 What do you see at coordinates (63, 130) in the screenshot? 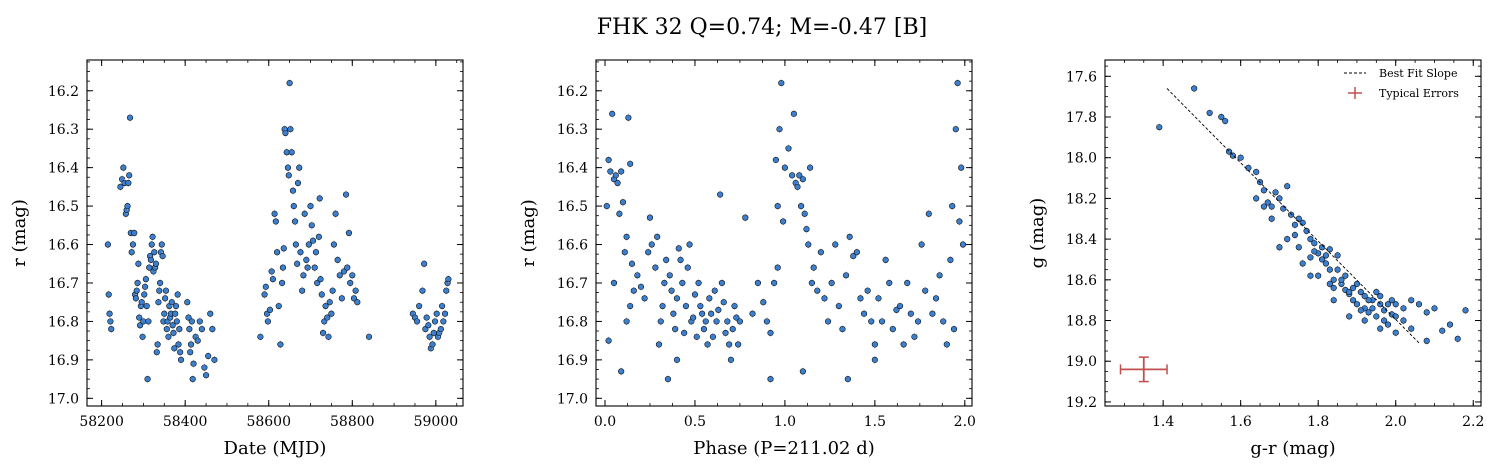
I see `y-tick-label: 16.3` at bounding box center [63, 130].